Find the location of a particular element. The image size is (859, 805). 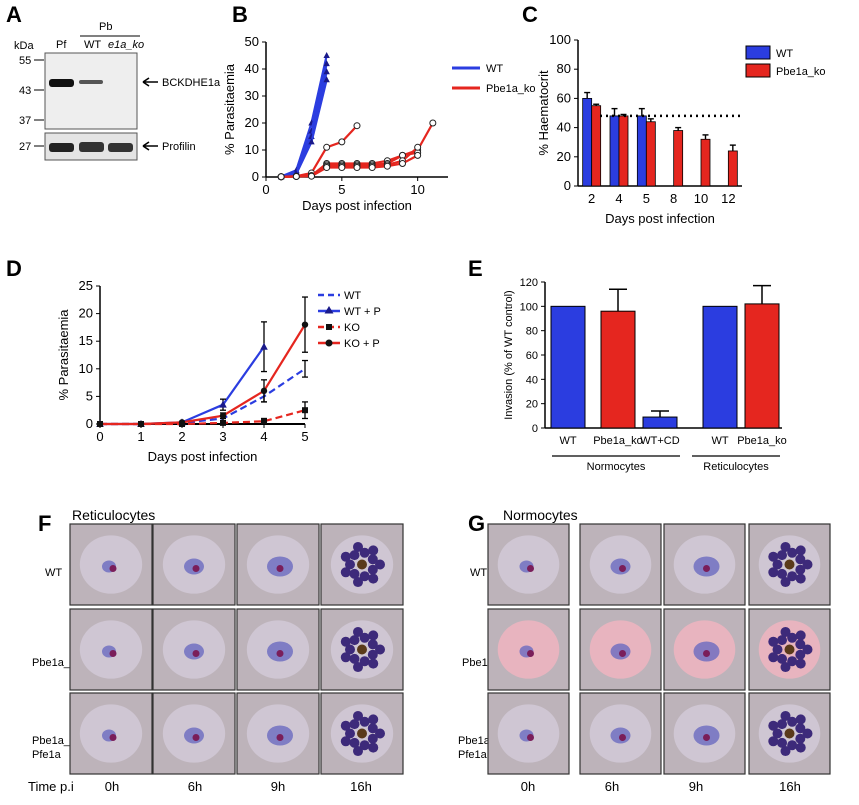

micrograph-grid-reticulocytes is located at coordinates (236, 649).